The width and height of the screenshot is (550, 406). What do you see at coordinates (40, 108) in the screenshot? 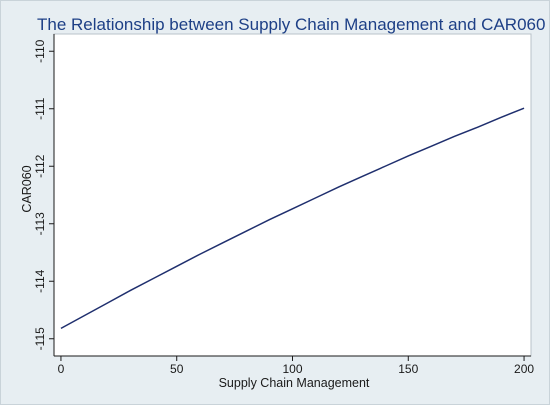
I see `y-tick-label: -111` at bounding box center [40, 108].